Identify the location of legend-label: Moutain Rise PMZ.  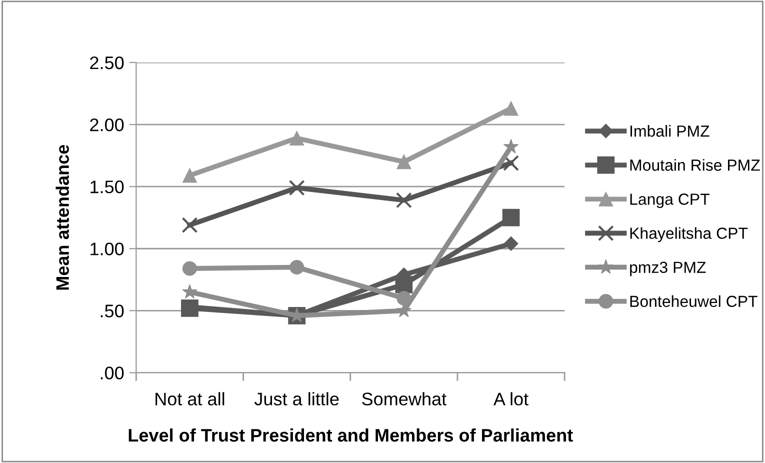
(695, 165).